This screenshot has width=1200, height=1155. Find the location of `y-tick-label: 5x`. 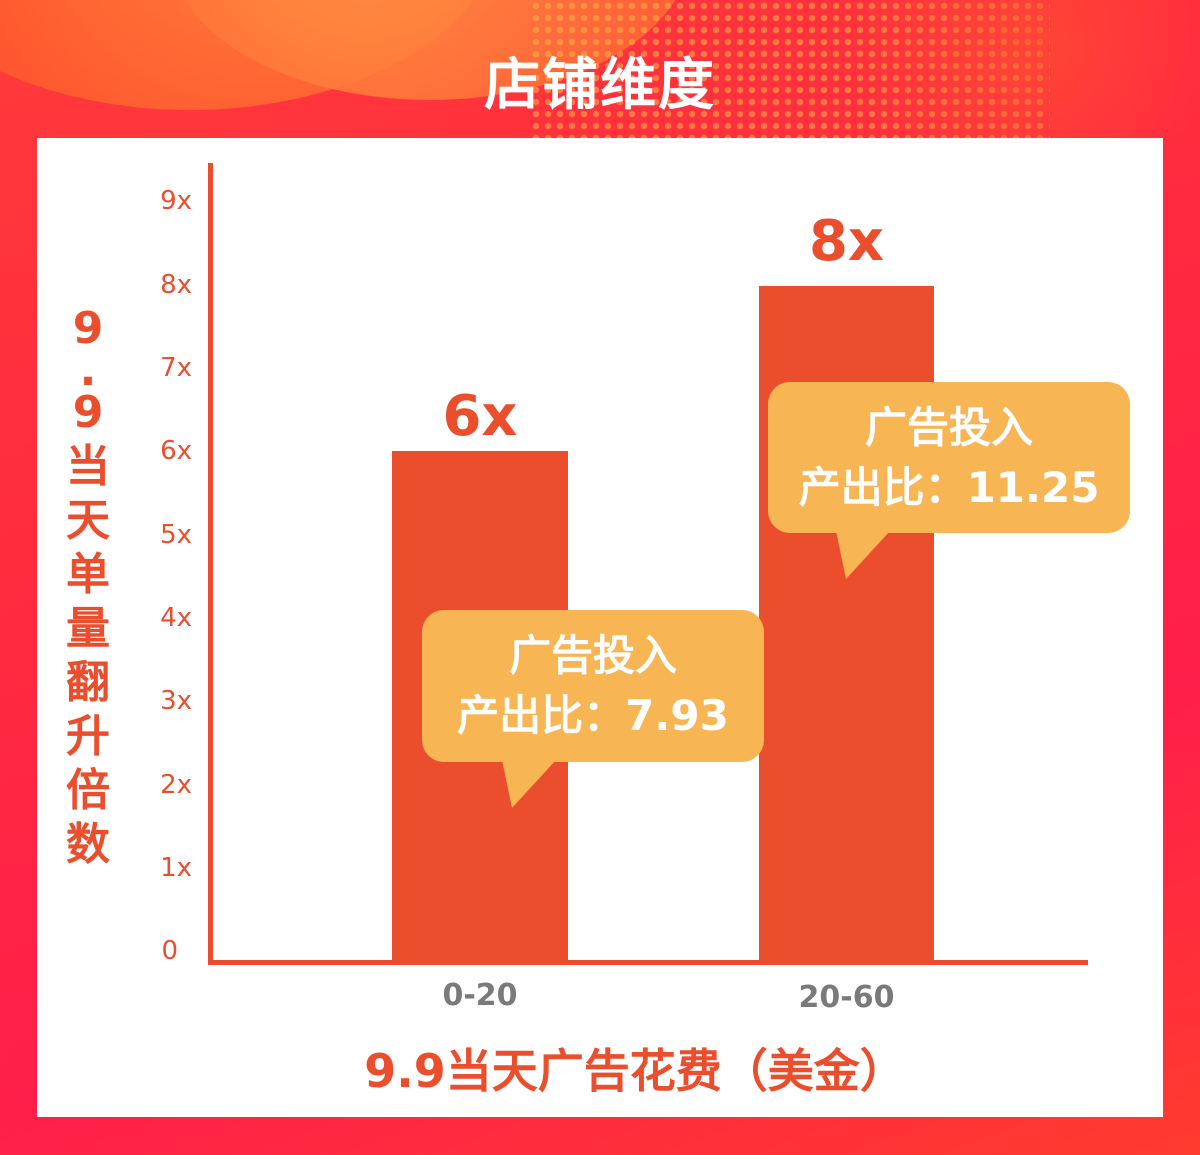

y-tick-label: 5x is located at coordinates (176, 535).